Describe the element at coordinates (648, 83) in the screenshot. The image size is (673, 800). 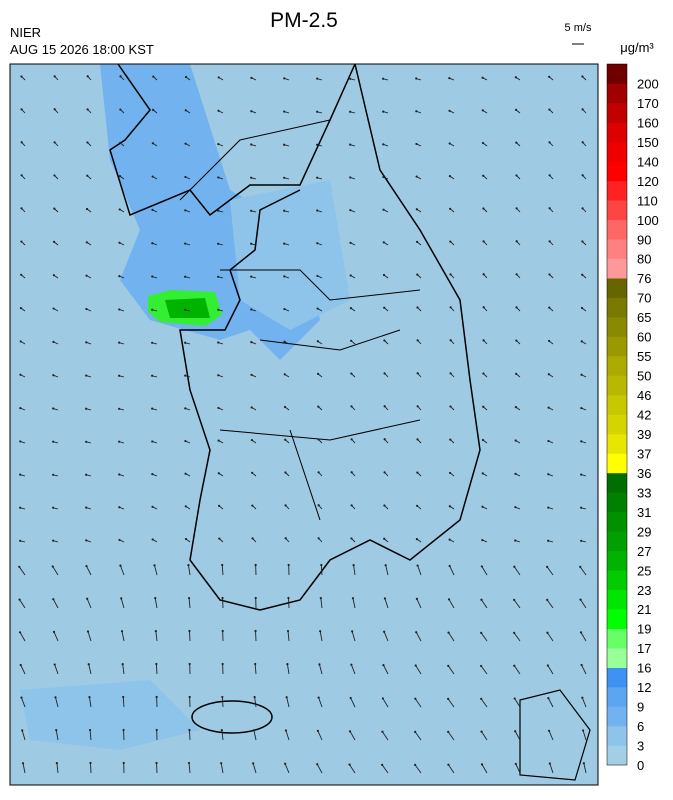
I see `colorbar-label: 200` at that location.